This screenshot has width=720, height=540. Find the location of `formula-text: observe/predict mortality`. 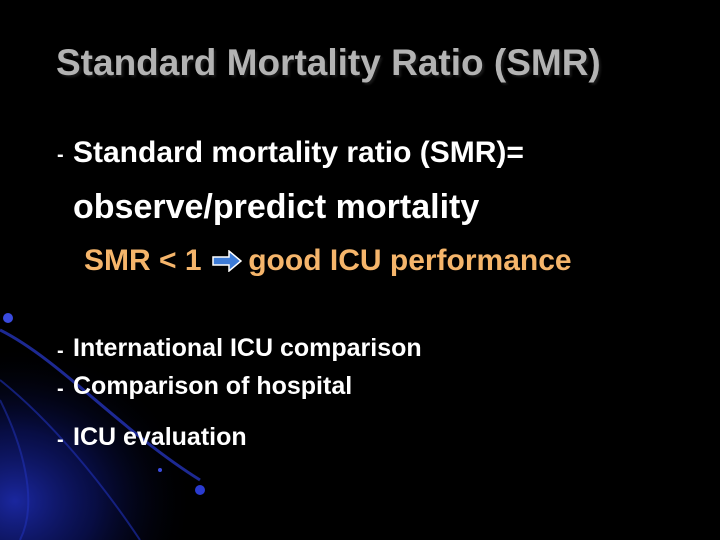

formula-text: observe/predict mortality is located at coordinates (276, 207).